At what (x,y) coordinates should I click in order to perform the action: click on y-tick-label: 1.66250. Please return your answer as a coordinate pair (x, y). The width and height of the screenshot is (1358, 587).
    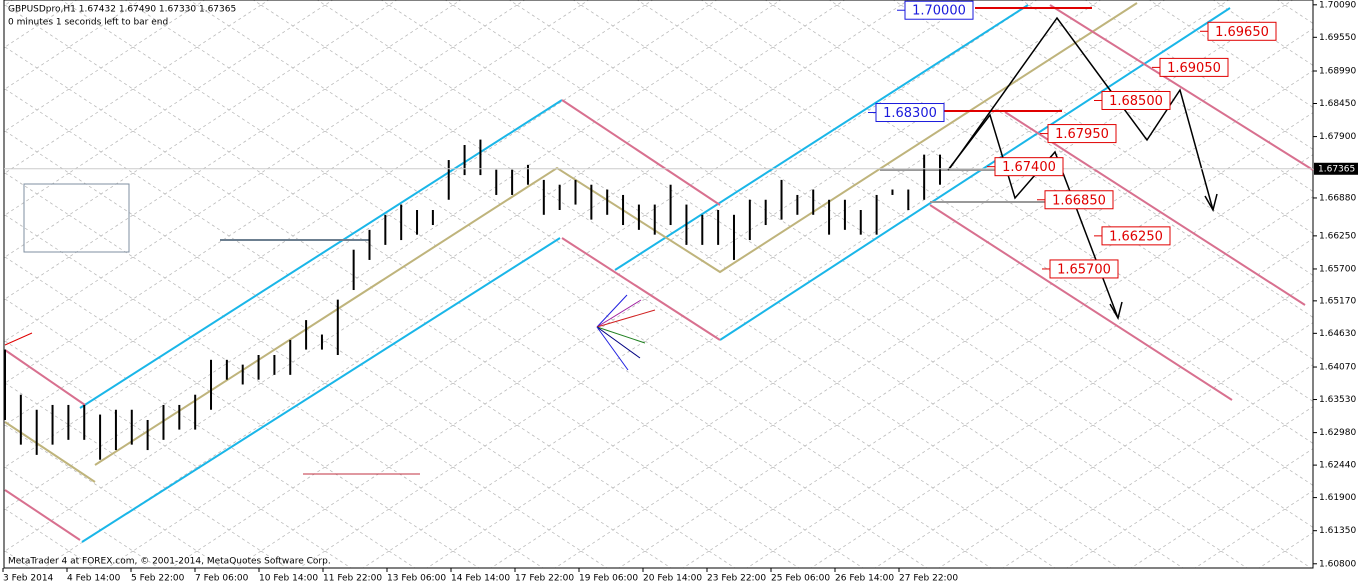
    Looking at the image, I should click on (1337, 236).